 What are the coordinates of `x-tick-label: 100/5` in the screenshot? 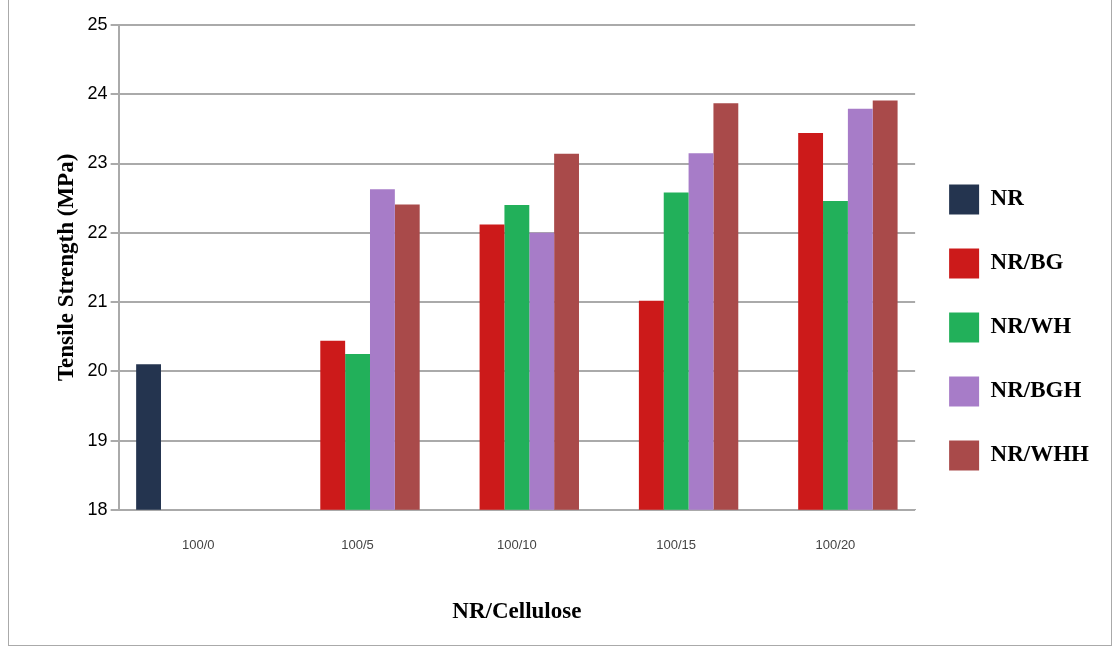 It's located at (357, 545).